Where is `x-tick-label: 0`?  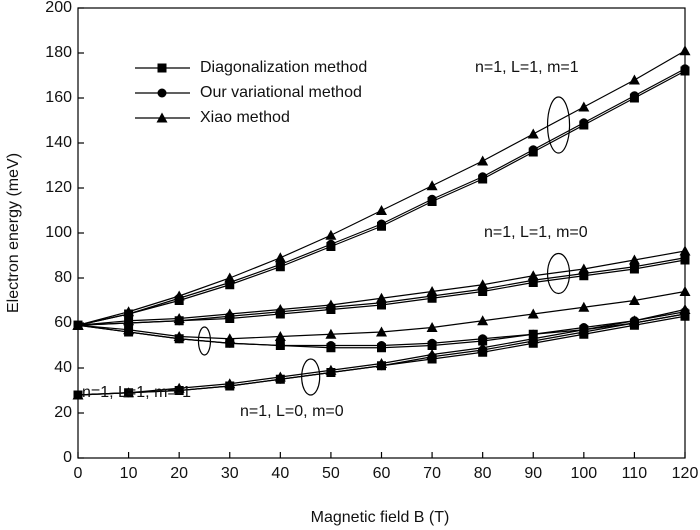
x-tick-label: 0 is located at coordinates (78, 473).